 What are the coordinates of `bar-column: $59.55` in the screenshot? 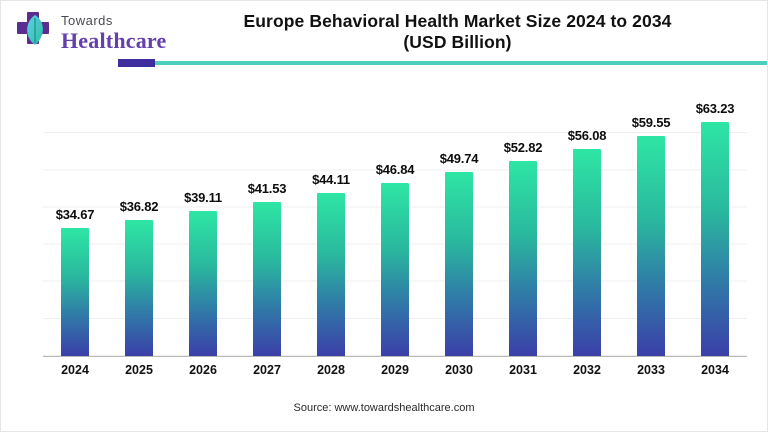 It's located at (651, 226).